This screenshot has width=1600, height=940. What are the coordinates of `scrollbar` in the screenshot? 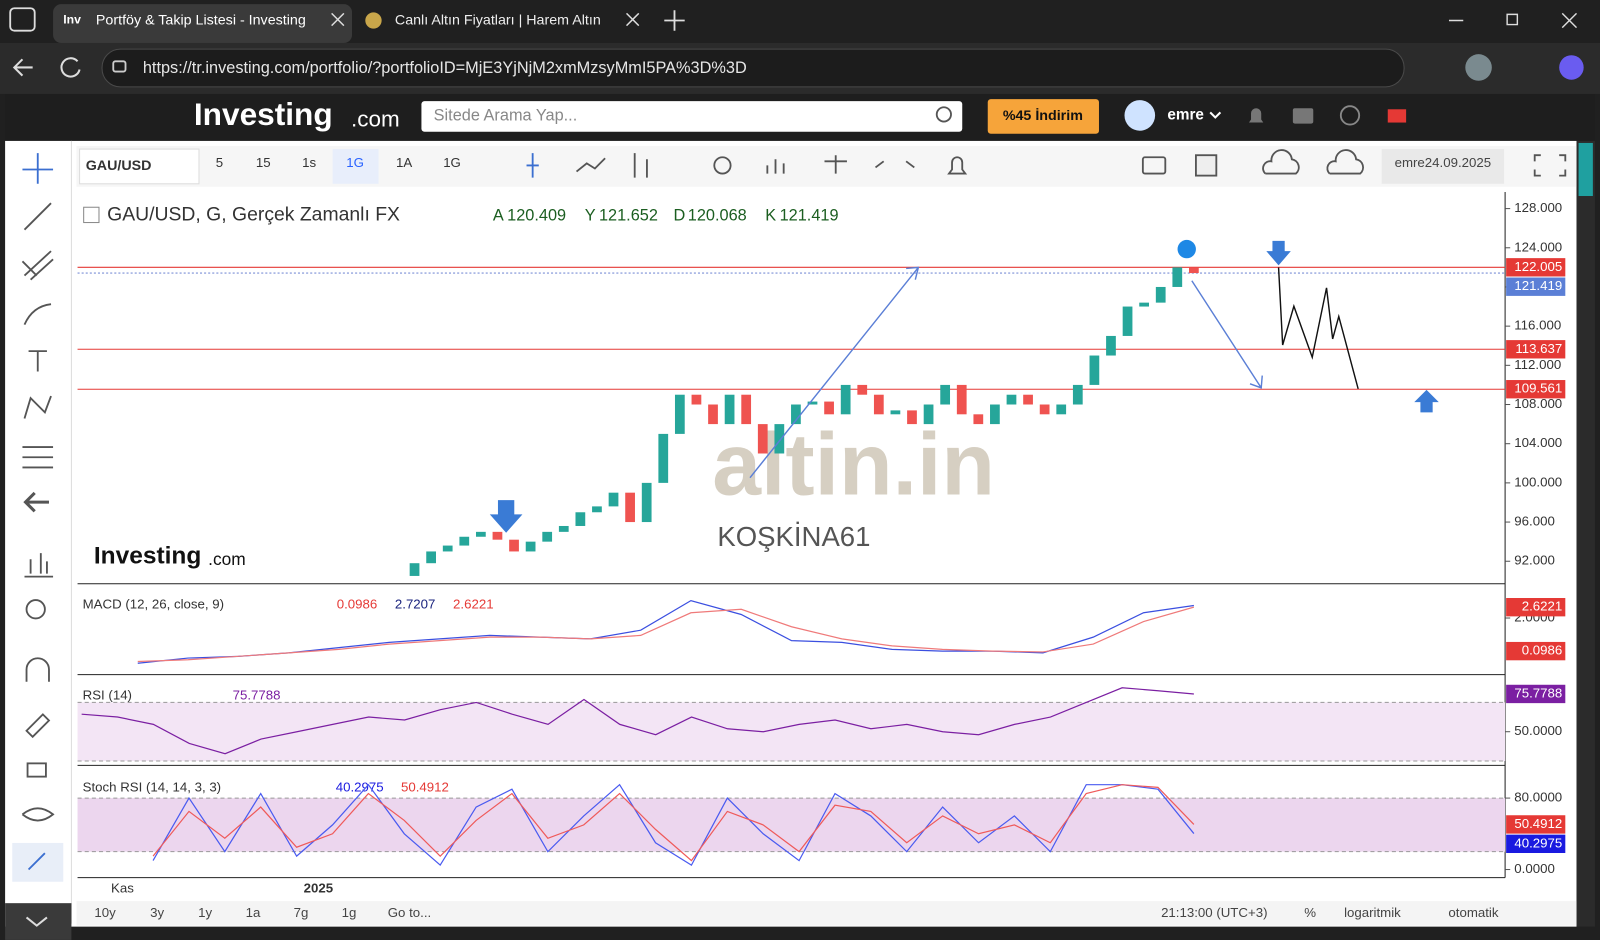 It's located at (1585, 533).